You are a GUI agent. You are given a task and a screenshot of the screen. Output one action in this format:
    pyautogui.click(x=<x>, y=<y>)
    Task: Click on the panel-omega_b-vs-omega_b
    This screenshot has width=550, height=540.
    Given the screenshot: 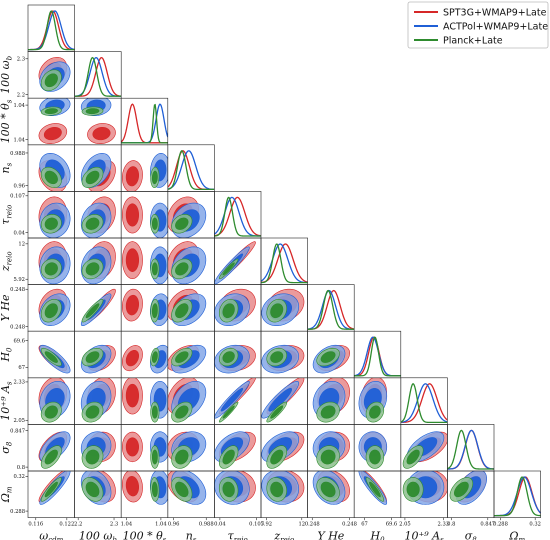 What is the action you would take?
    pyautogui.click(x=98, y=75)
    